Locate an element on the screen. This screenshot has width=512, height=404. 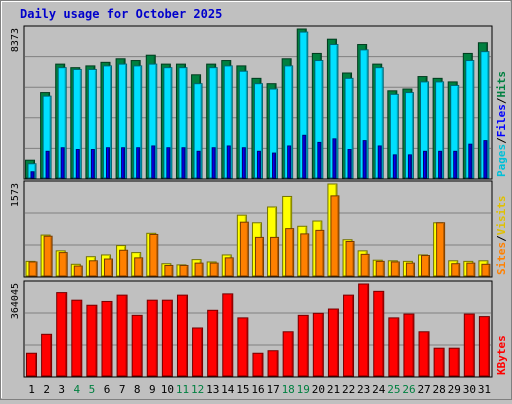
x-tick-label-day-21: 21 is located at coordinates (333, 389).